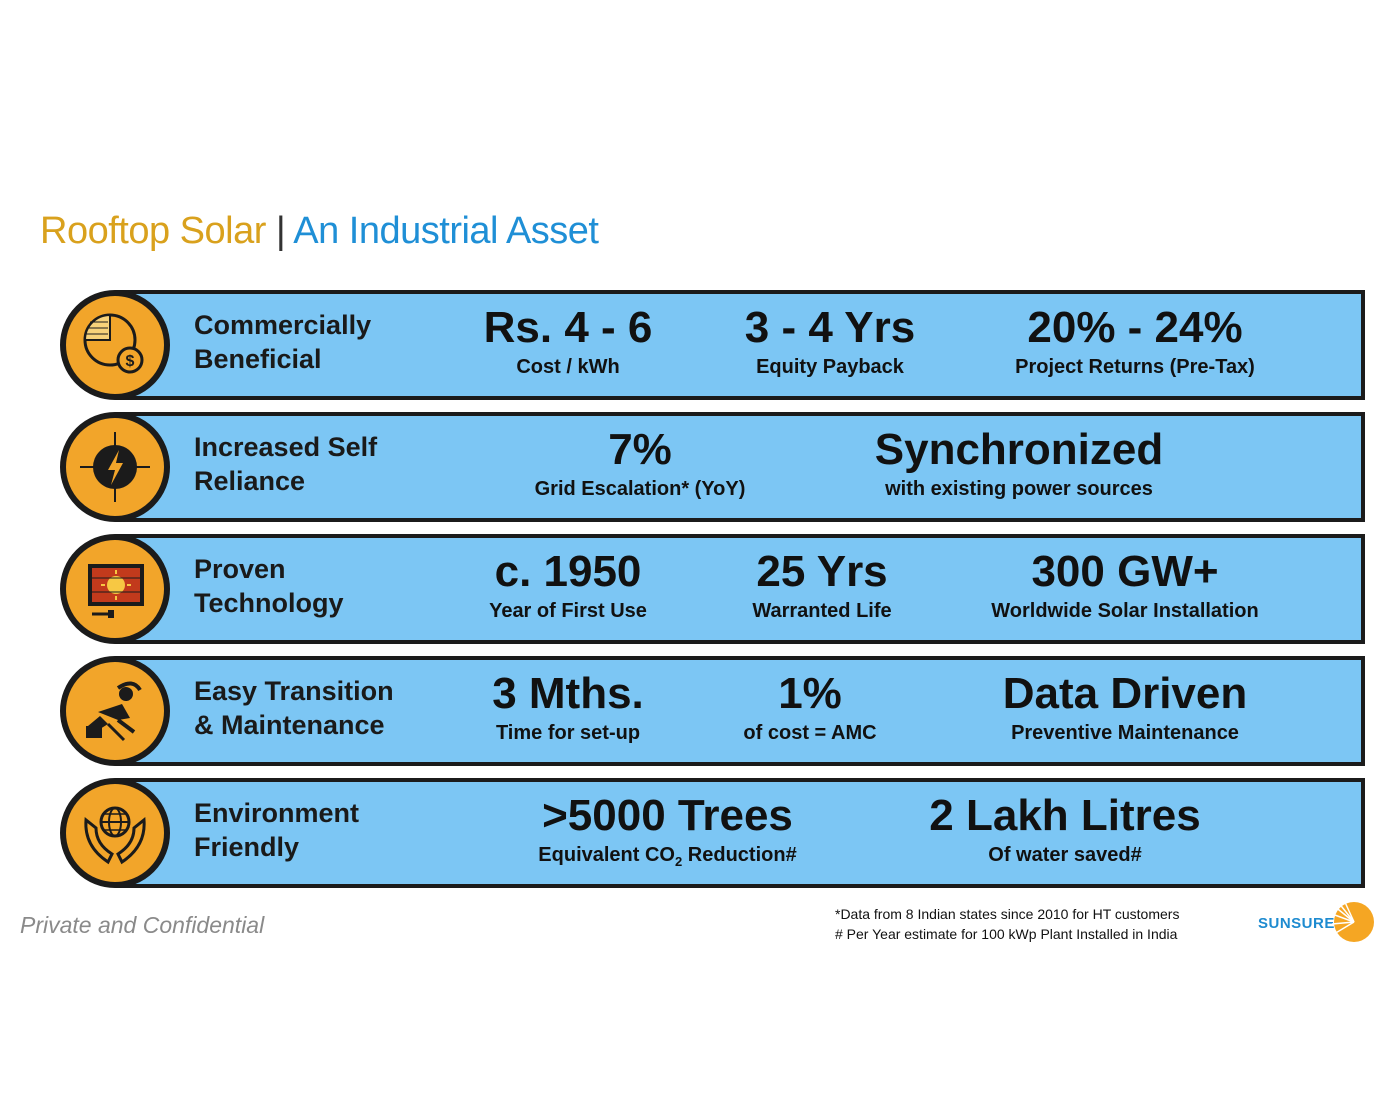 The height and width of the screenshot is (1120, 1400). I want to click on page-title: Rooftop Solar | An Industrial Asset, so click(319, 231).